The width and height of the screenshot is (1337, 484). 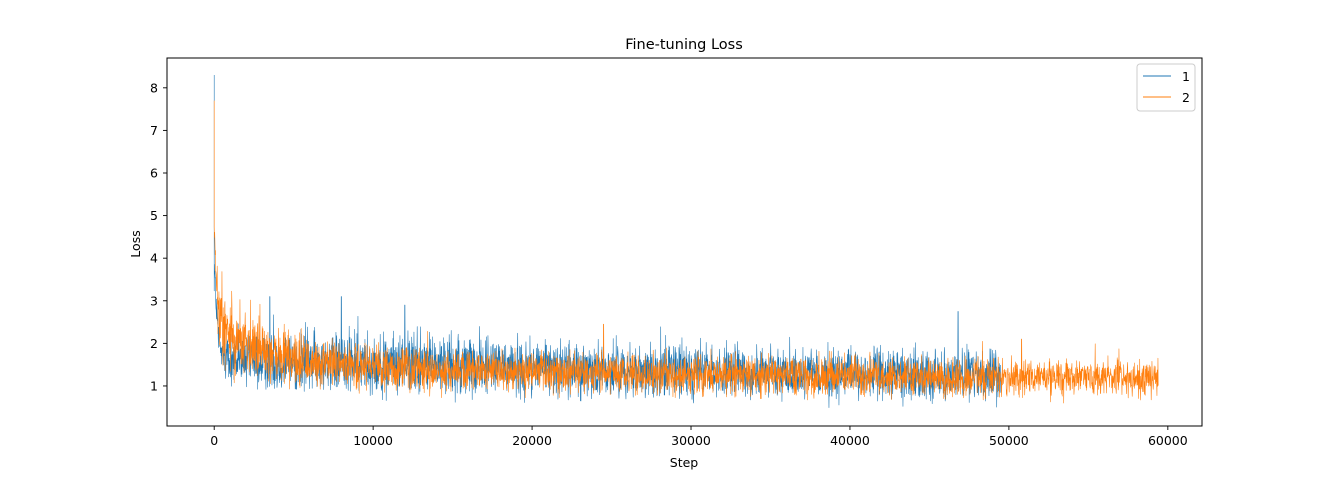 What do you see at coordinates (1166, 87) in the screenshot?
I see `legend: 1 2` at bounding box center [1166, 87].